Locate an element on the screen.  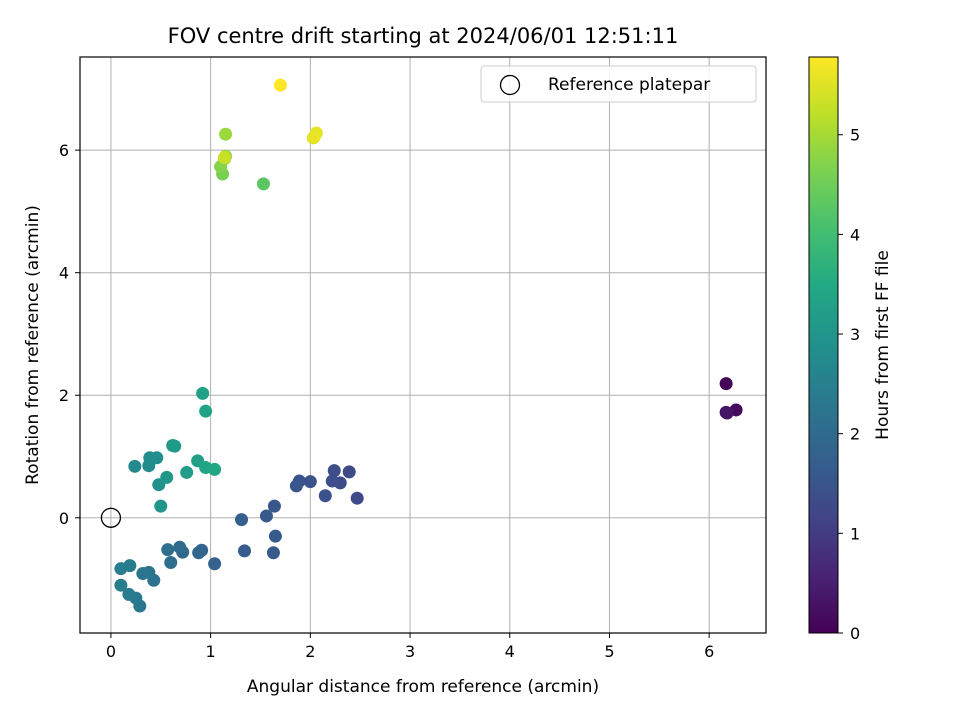
x-tick-label: 3 is located at coordinates (410, 651).